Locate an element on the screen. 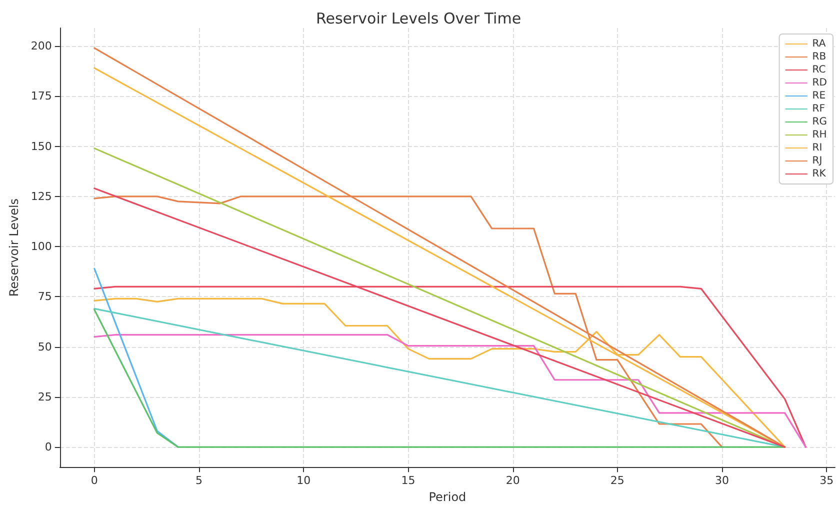  legend-label: RI is located at coordinates (817, 148).